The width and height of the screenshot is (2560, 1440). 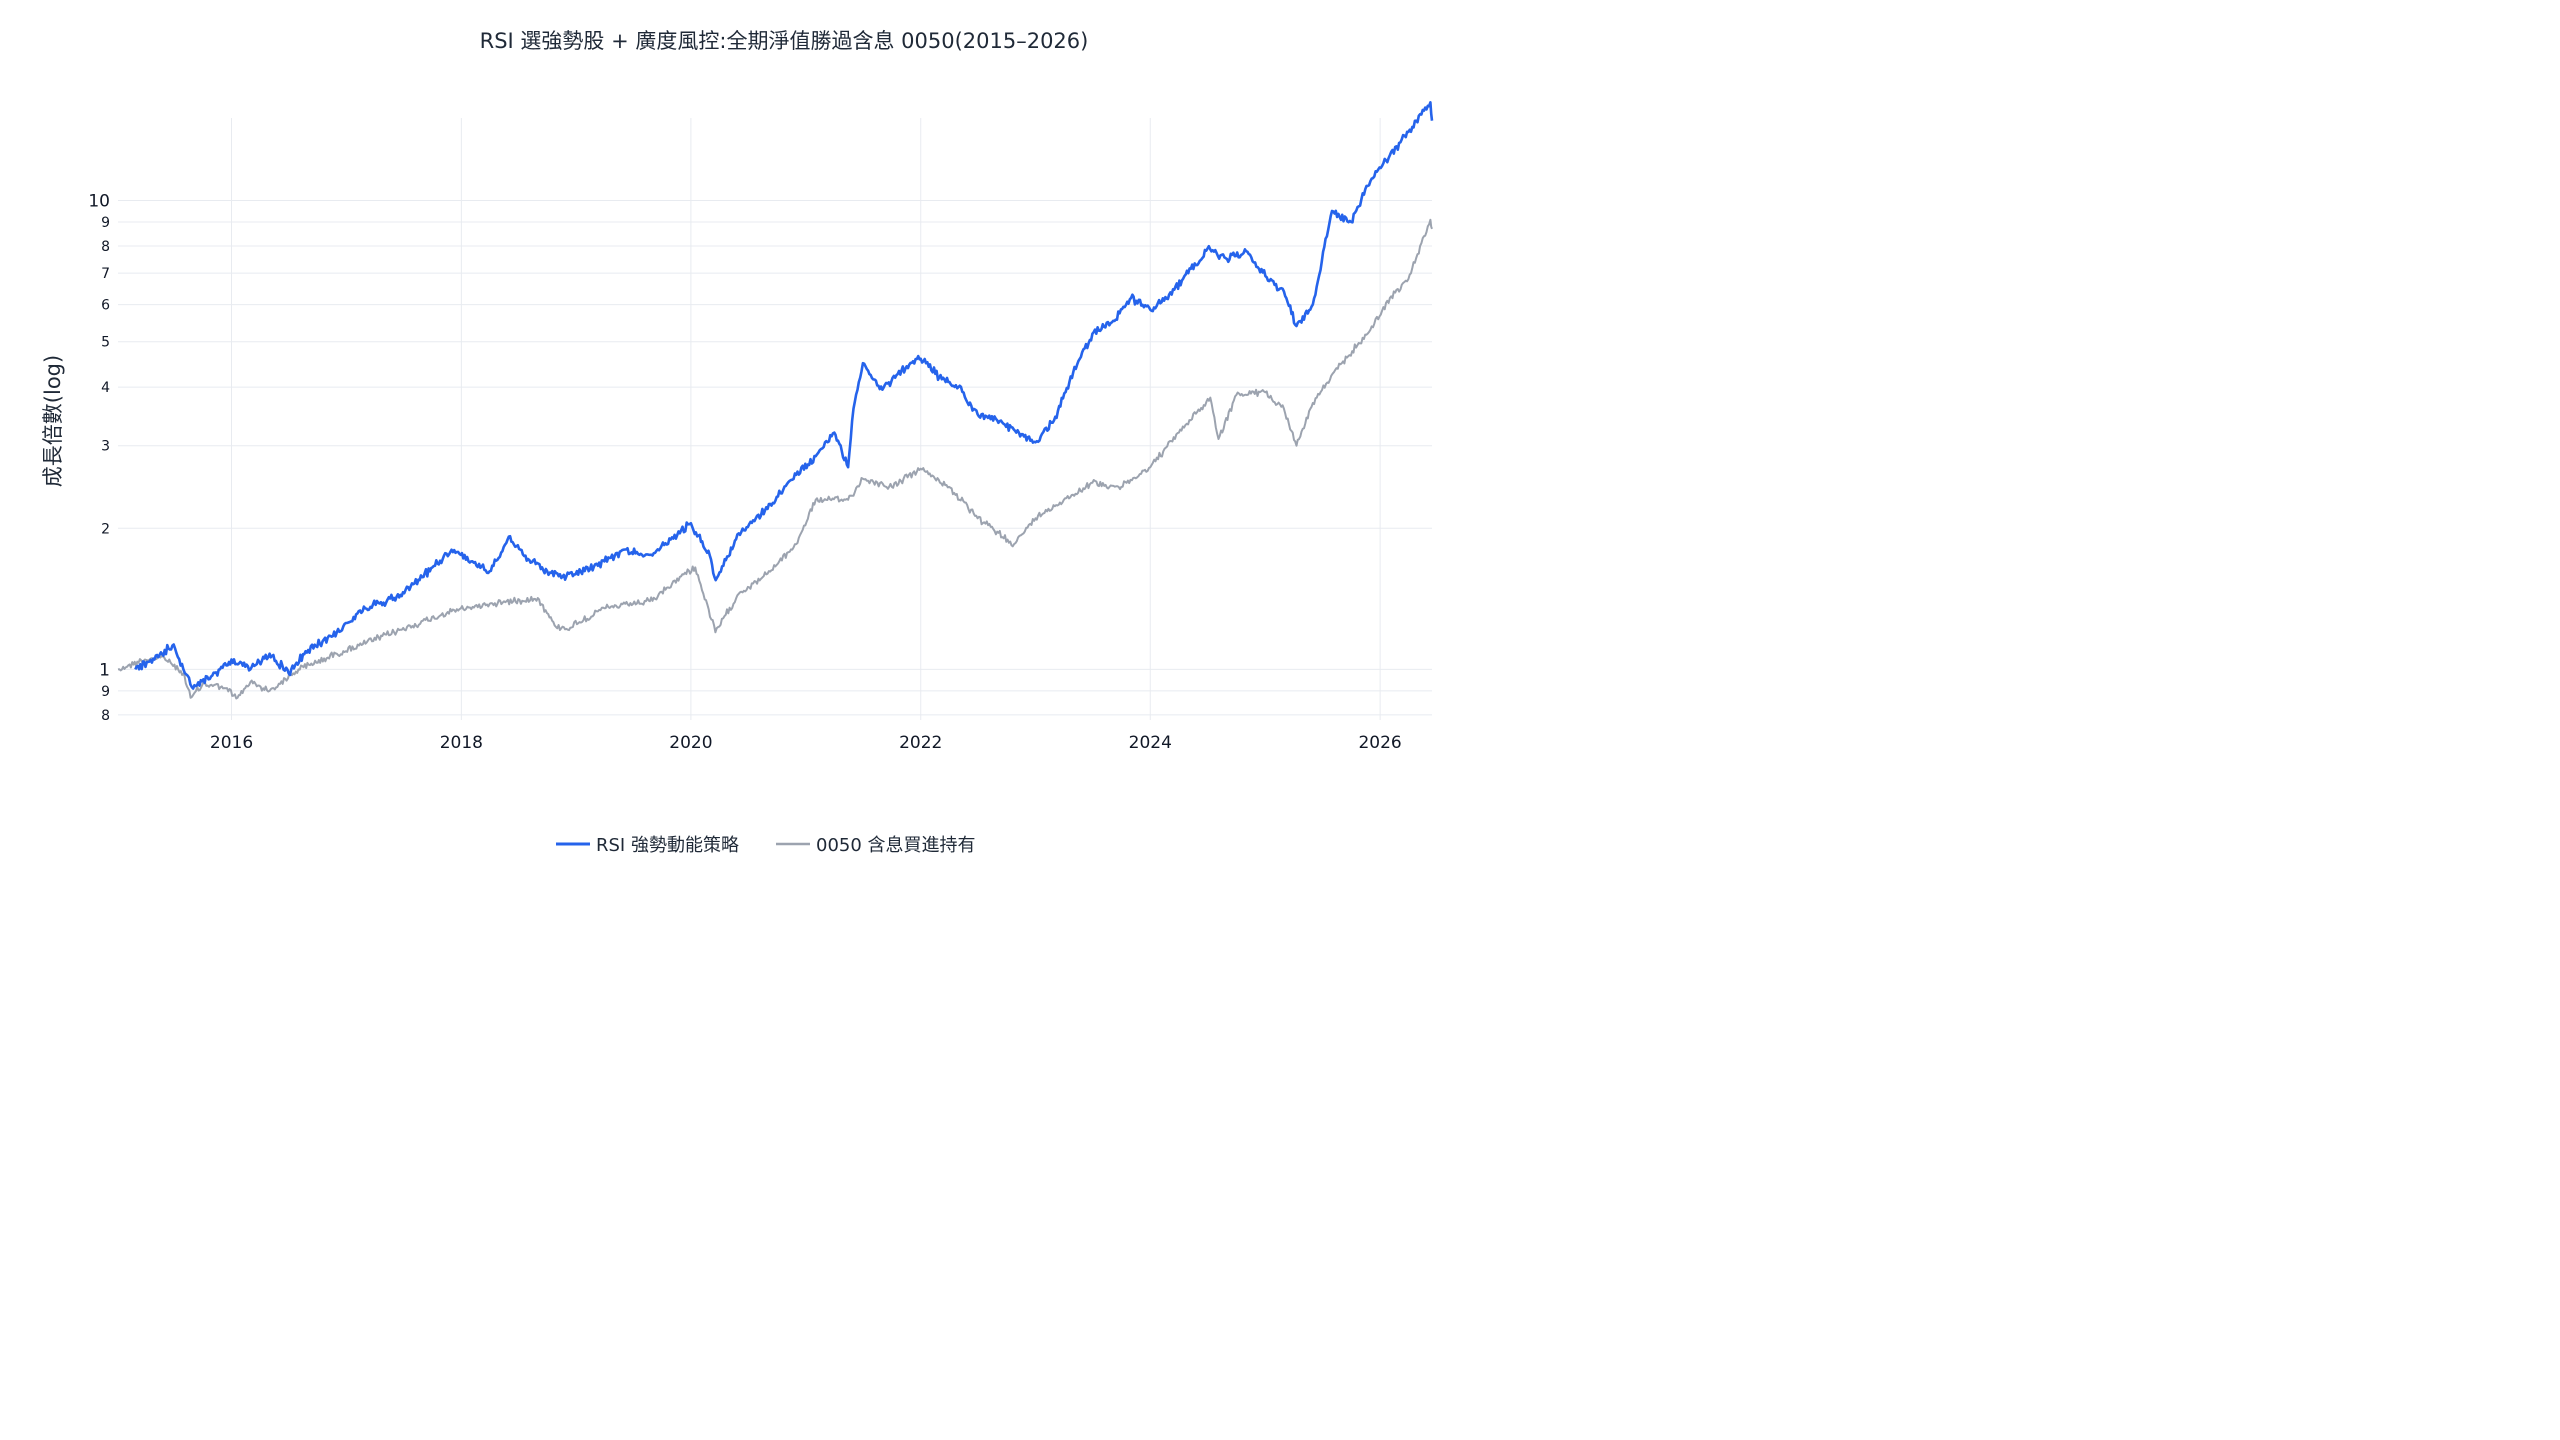 I want to click on chart-title: RSI 選強勢股 + 廣度風控:全期淨值勝過含息 0050(2015–2026), so click(x=784, y=41).